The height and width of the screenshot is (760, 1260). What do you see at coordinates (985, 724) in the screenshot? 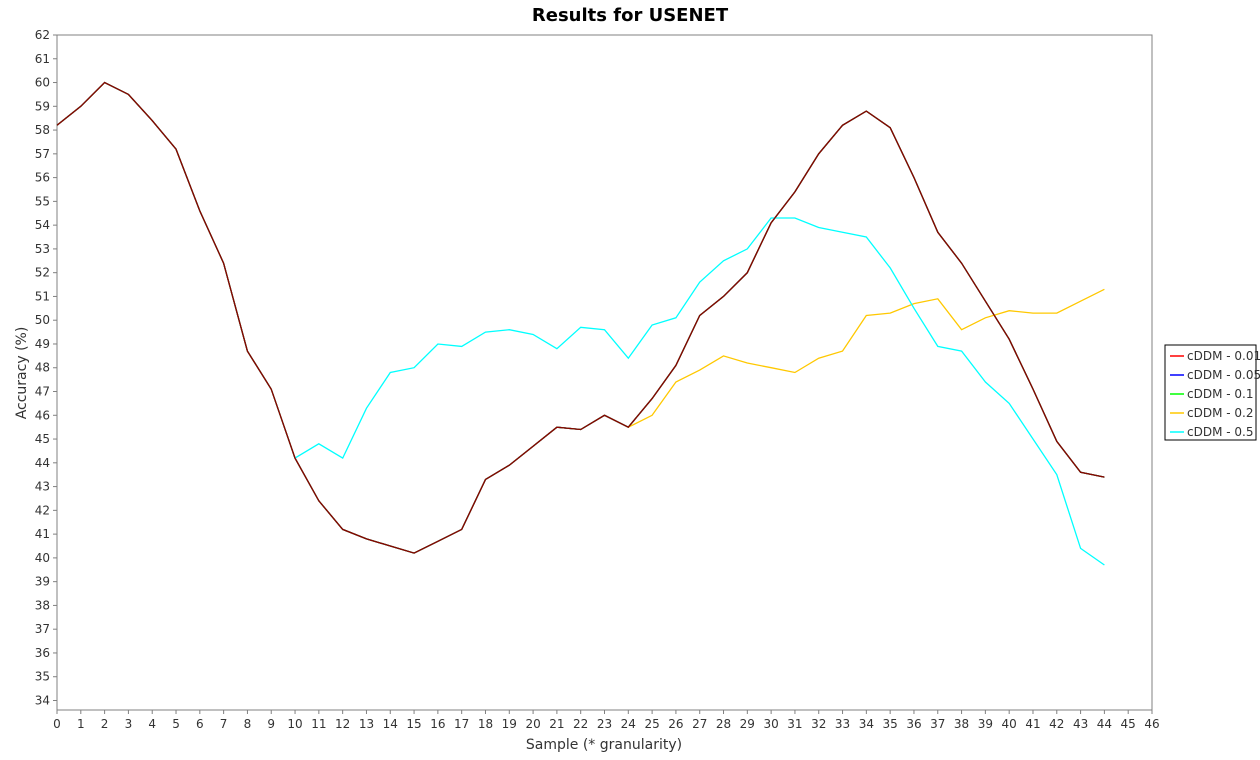
I see `x-tick-label: 39` at bounding box center [985, 724].